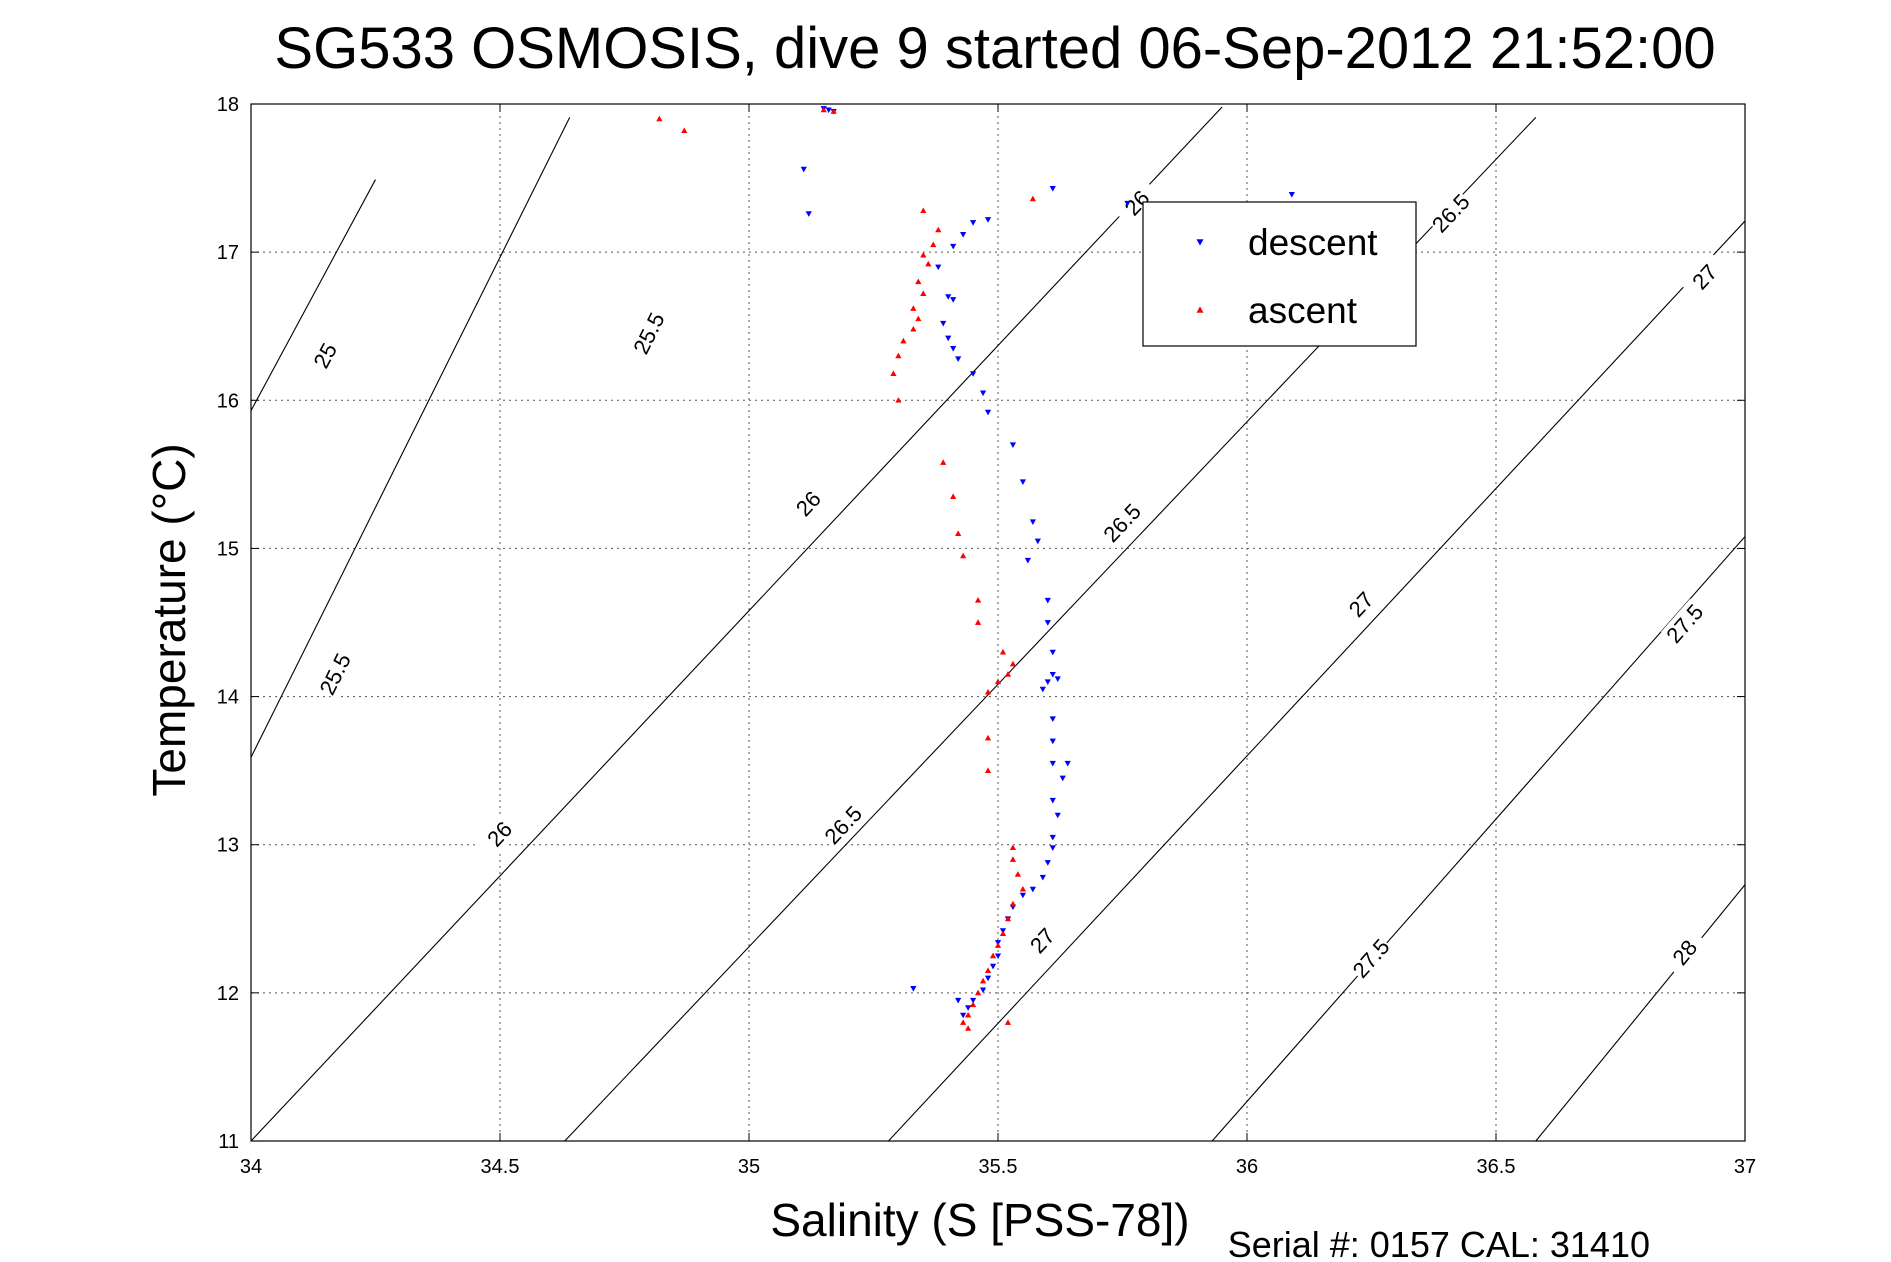 The image size is (1891, 1262). I want to click on x-axis-label: Salinity (S [PSS-78]), so click(979, 1220).